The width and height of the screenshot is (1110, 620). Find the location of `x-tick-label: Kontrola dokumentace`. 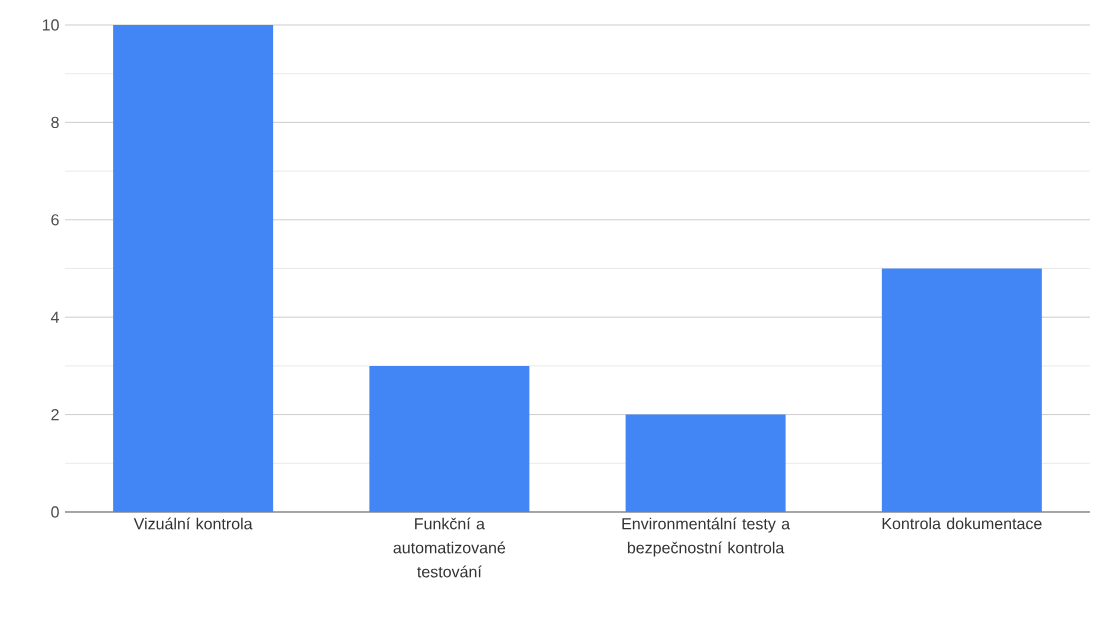

x-tick-label: Kontrola dokumentace is located at coordinates (962, 523).